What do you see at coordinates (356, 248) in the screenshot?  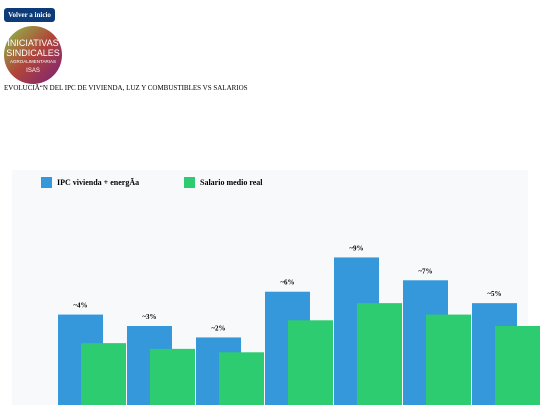 I see `value-label: ~9%` at bounding box center [356, 248].